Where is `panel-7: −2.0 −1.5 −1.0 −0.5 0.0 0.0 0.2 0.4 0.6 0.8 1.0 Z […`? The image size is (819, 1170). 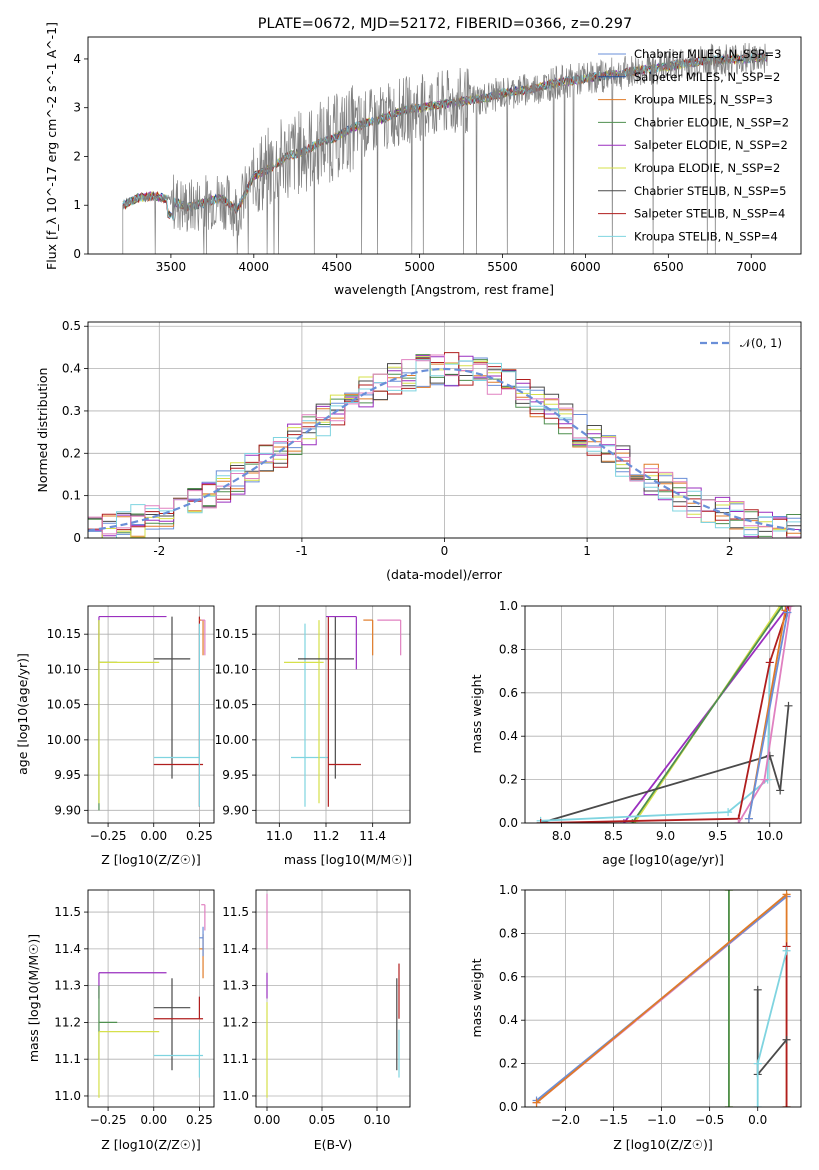 panel-7: −2.0 −1.5 −1.0 −0.5 0.0 0.0 0.2 0.4 0.6 0.8 1.0 Z [… is located at coordinates (635, 1017).